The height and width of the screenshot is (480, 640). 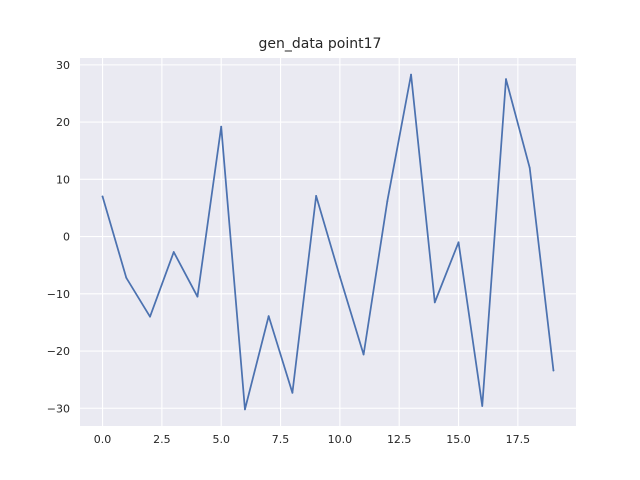 What do you see at coordinates (399, 439) in the screenshot?
I see `x-tick-label: 12.5` at bounding box center [399, 439].